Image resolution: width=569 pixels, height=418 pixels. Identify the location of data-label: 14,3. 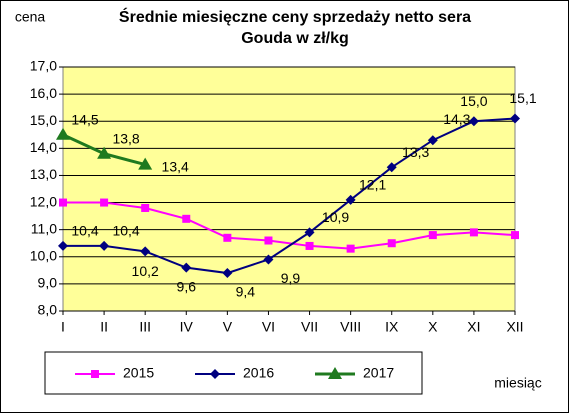
(456, 119).